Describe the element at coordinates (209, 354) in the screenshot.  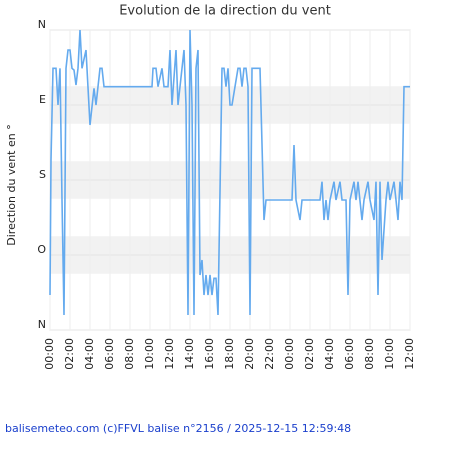
I see `x-tick-label: 16:00` at that location.